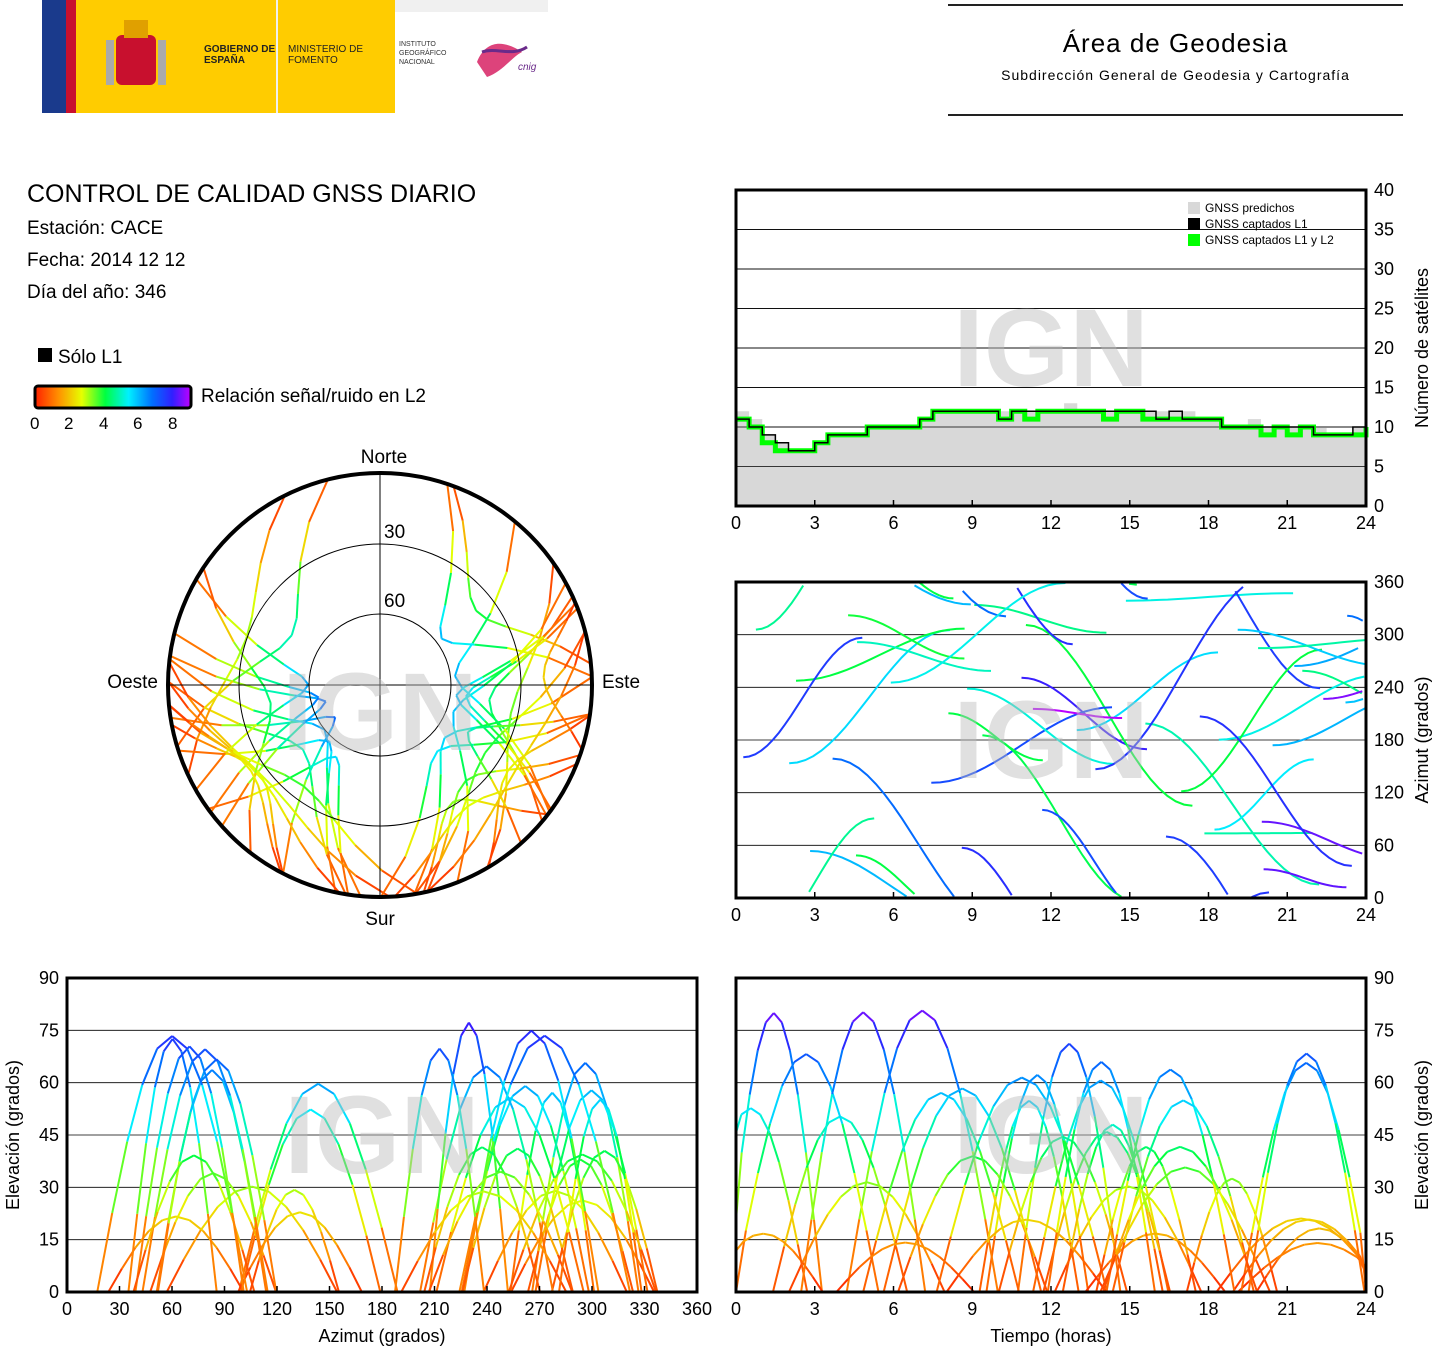 Image resolution: width=1445 pixels, height=1350 pixels. I want to click on y-tick-label: 60, so click(1384, 1083).